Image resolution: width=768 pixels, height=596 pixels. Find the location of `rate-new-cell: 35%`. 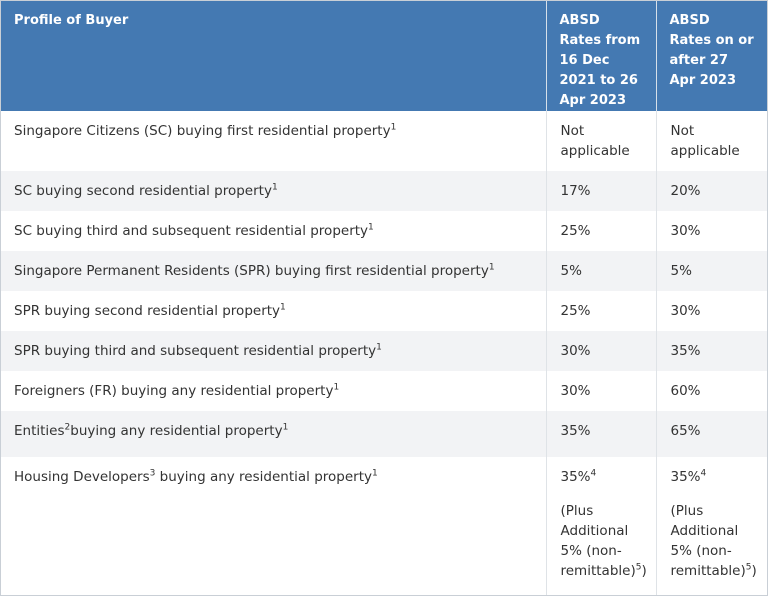

rate-new-cell: 35% is located at coordinates (711, 351).